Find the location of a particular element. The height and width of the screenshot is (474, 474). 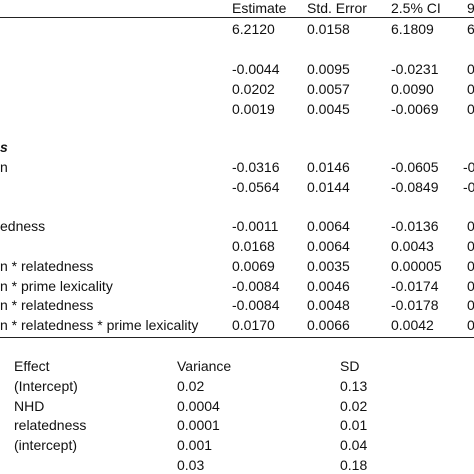

term-cell: edness is located at coordinates (23, 226).